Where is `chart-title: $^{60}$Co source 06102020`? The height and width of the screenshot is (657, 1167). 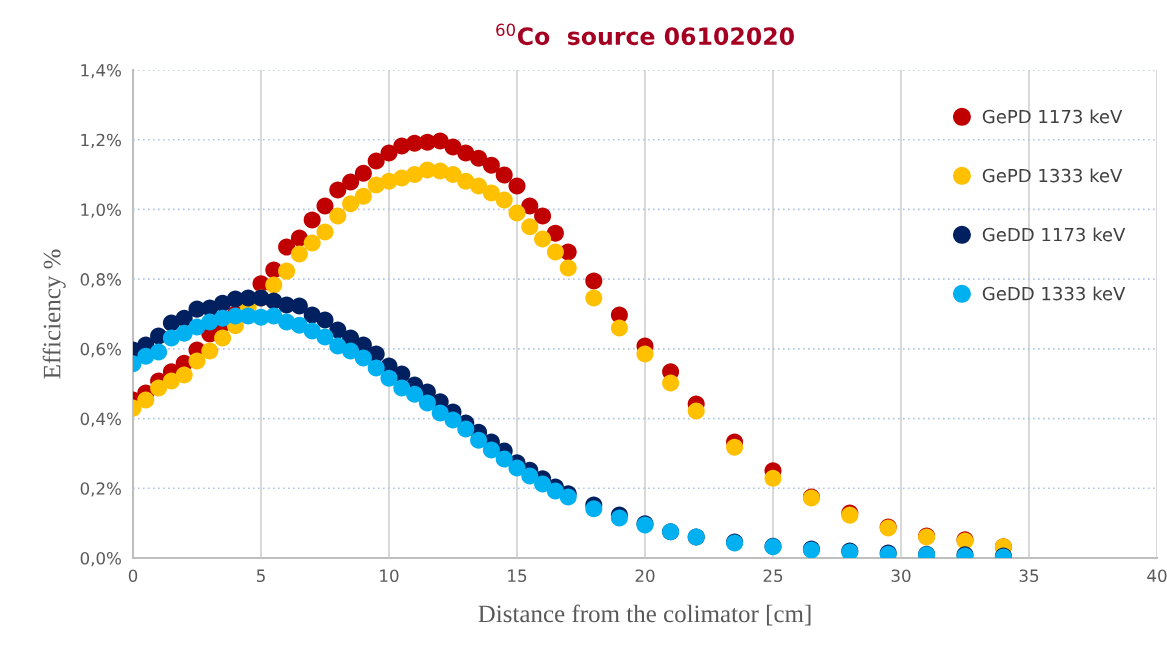
chart-title: $^{60}$Co source 06102020 is located at coordinates (645, 34).